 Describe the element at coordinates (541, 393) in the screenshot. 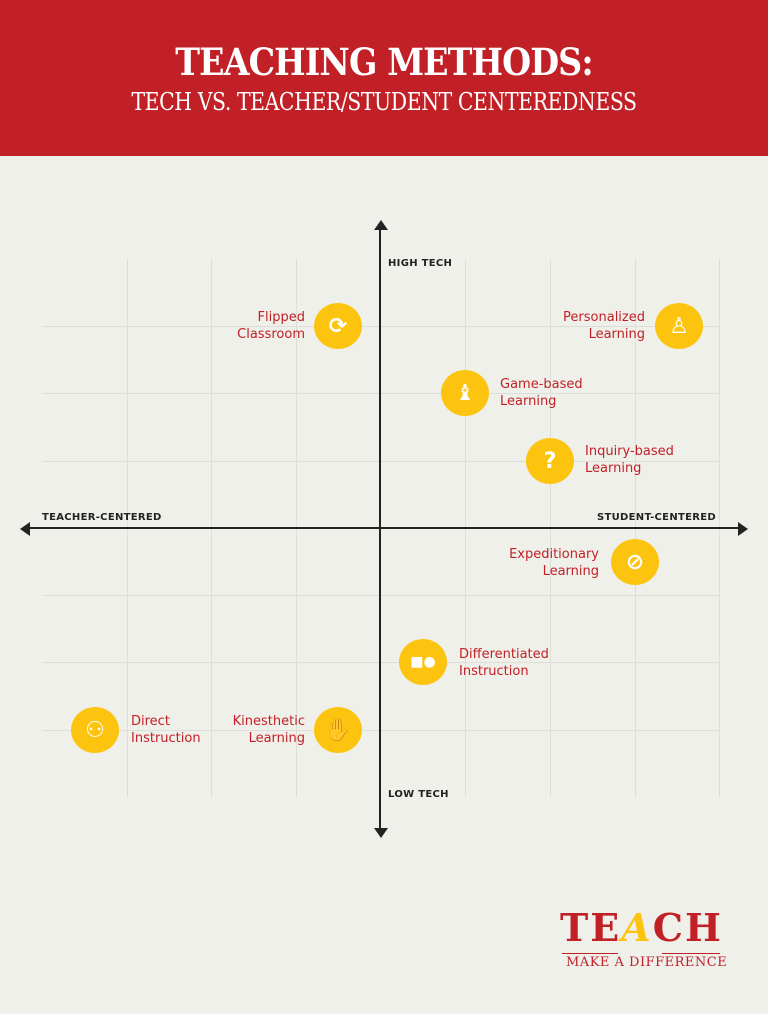

I see `method-label: Game-based Learning` at that location.